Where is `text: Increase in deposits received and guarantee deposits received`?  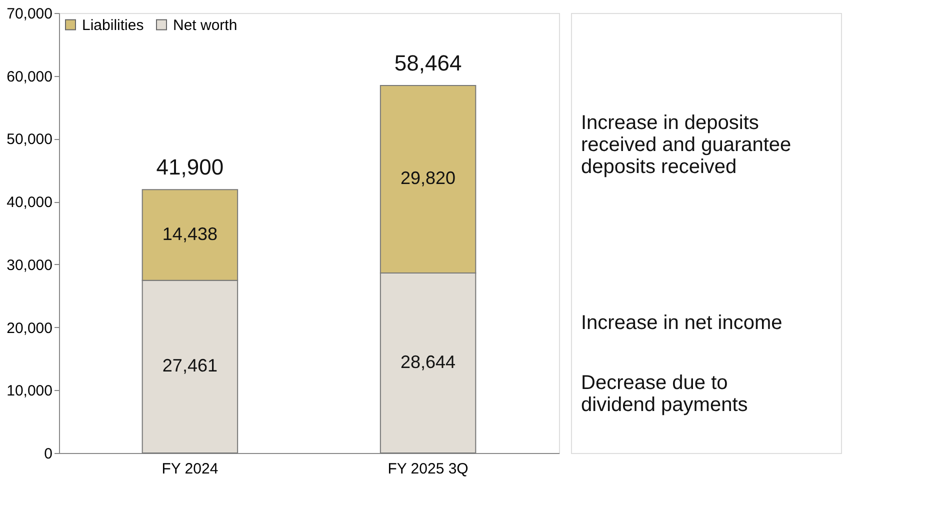 text: Increase in deposits received and guarantee deposits received is located at coordinates (686, 145).